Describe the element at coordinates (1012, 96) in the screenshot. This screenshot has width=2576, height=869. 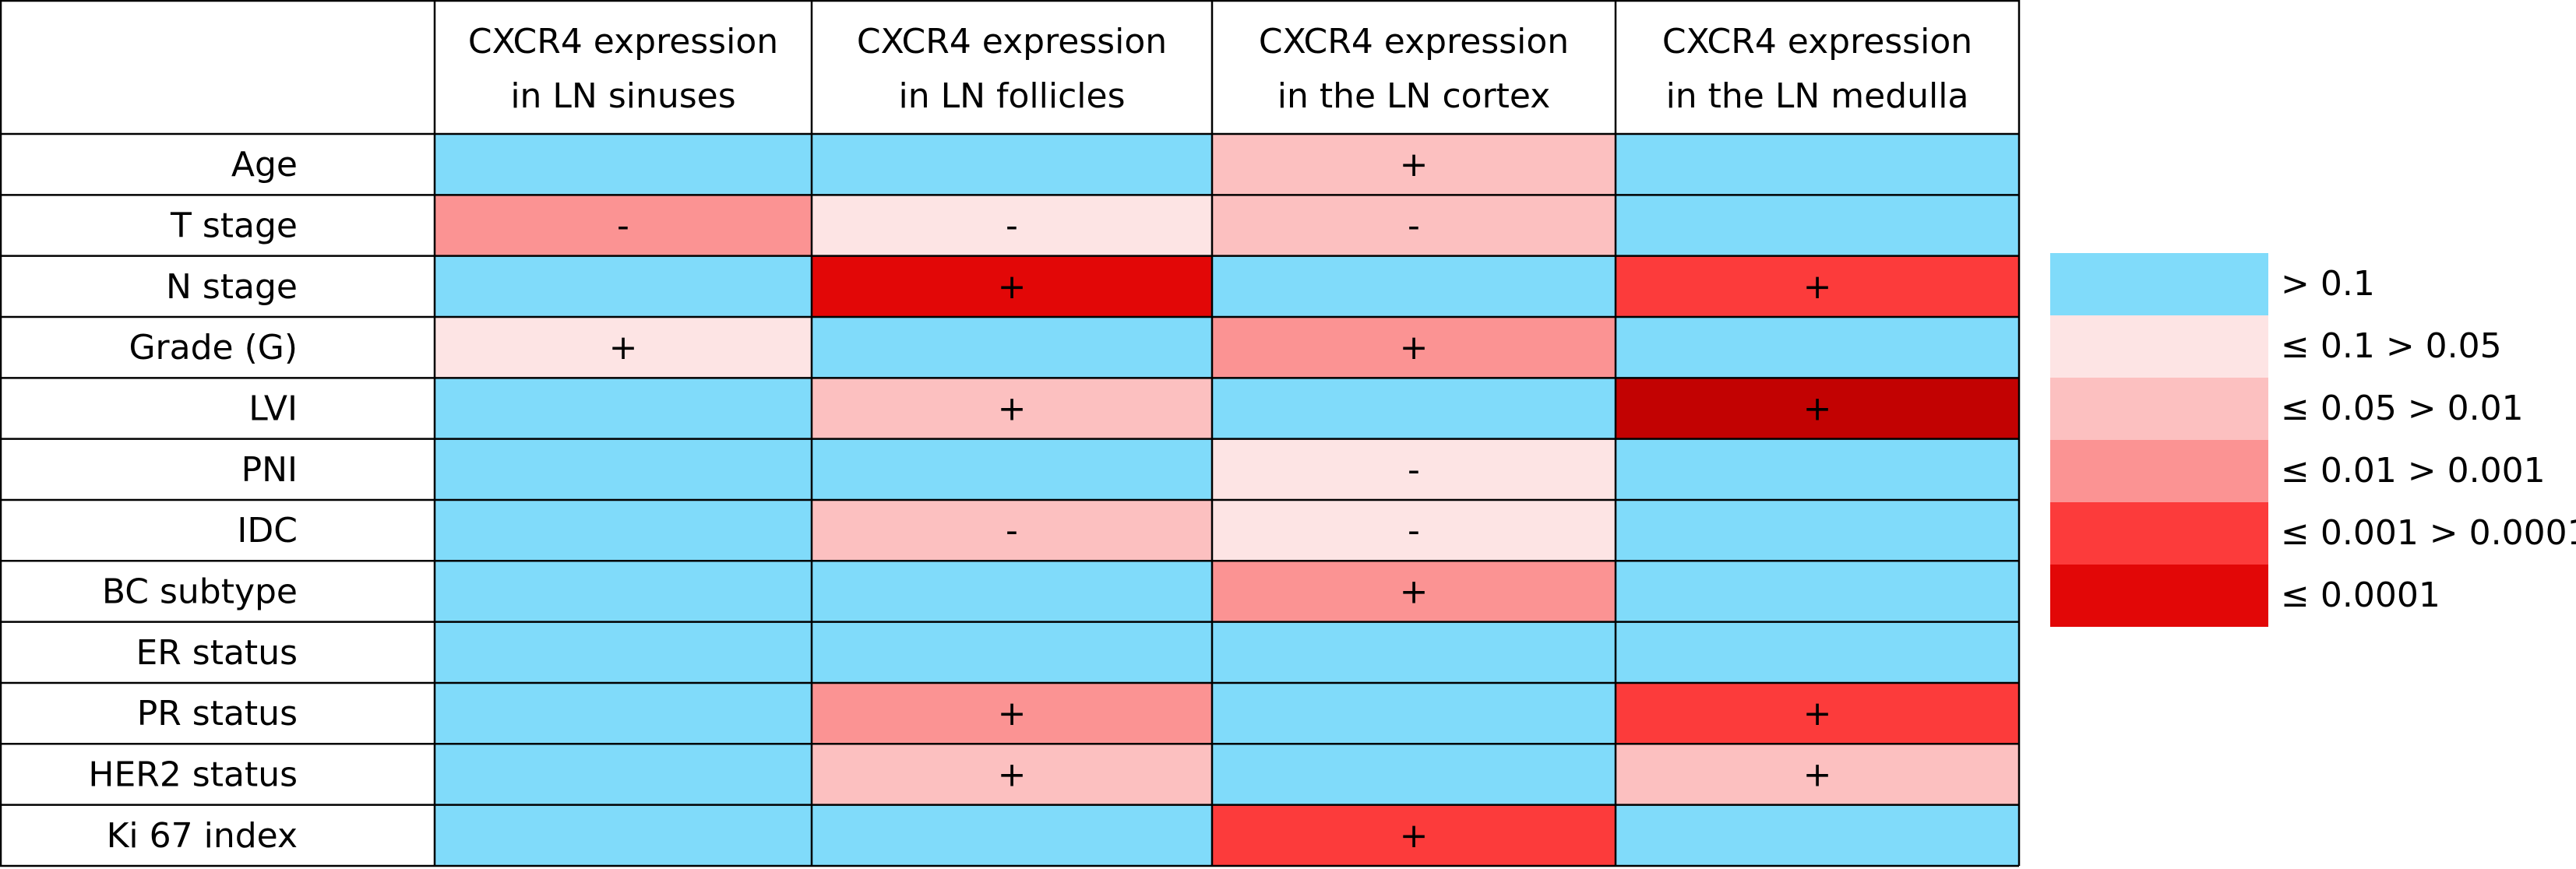
I see `column-header: in LN follicles` at that location.